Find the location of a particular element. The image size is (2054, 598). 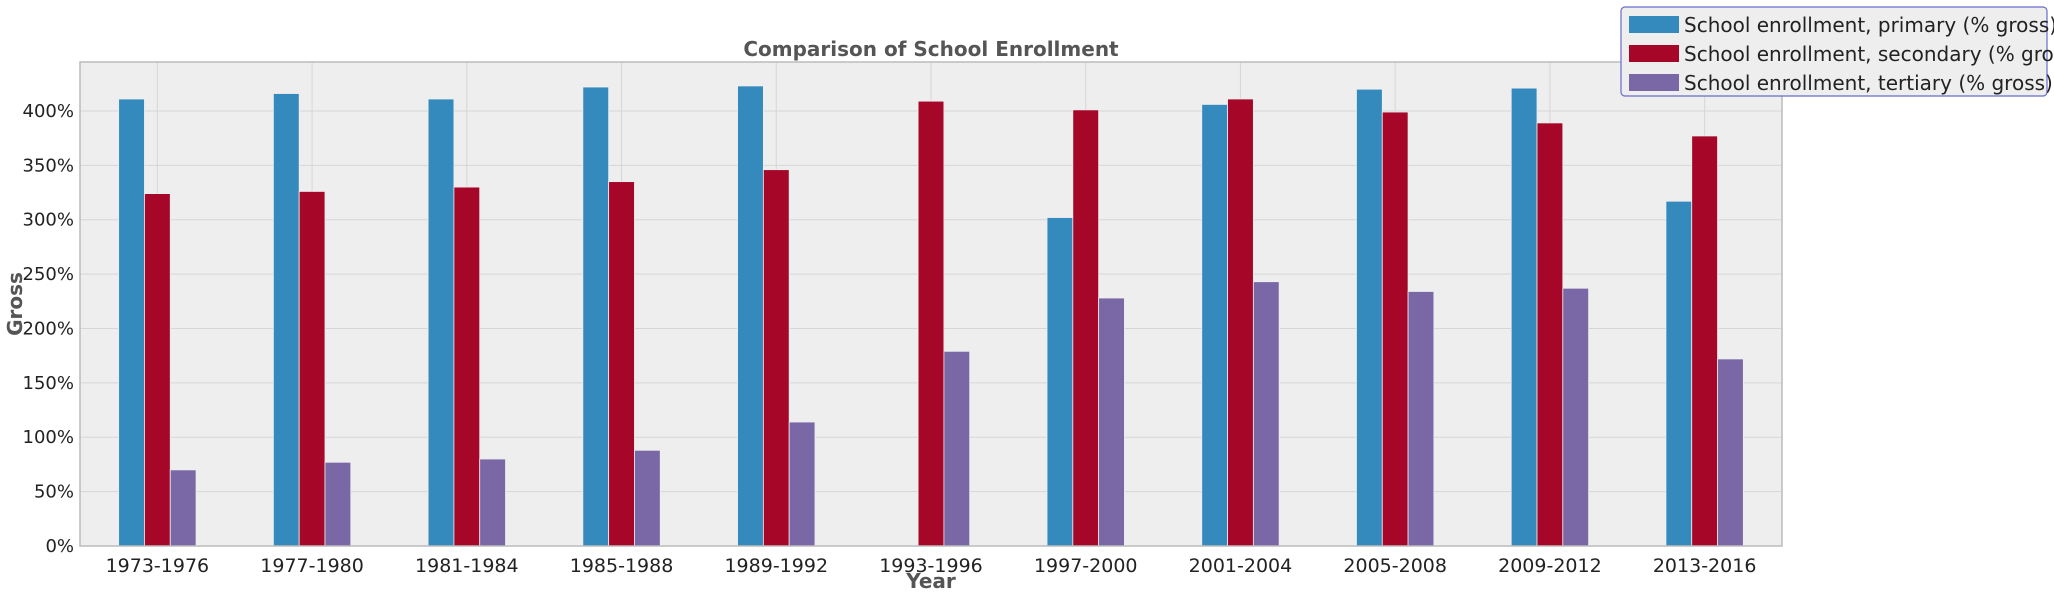

y-axis-ticks: 0% 50% 100% 150% 200% 250% 300% 350% 400% is located at coordinates (48, 329).